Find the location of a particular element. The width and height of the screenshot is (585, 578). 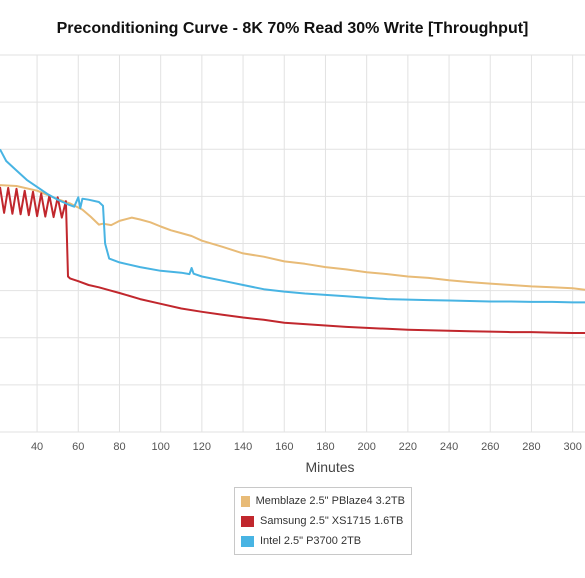

x-tick-label: 40 is located at coordinates (37, 447).